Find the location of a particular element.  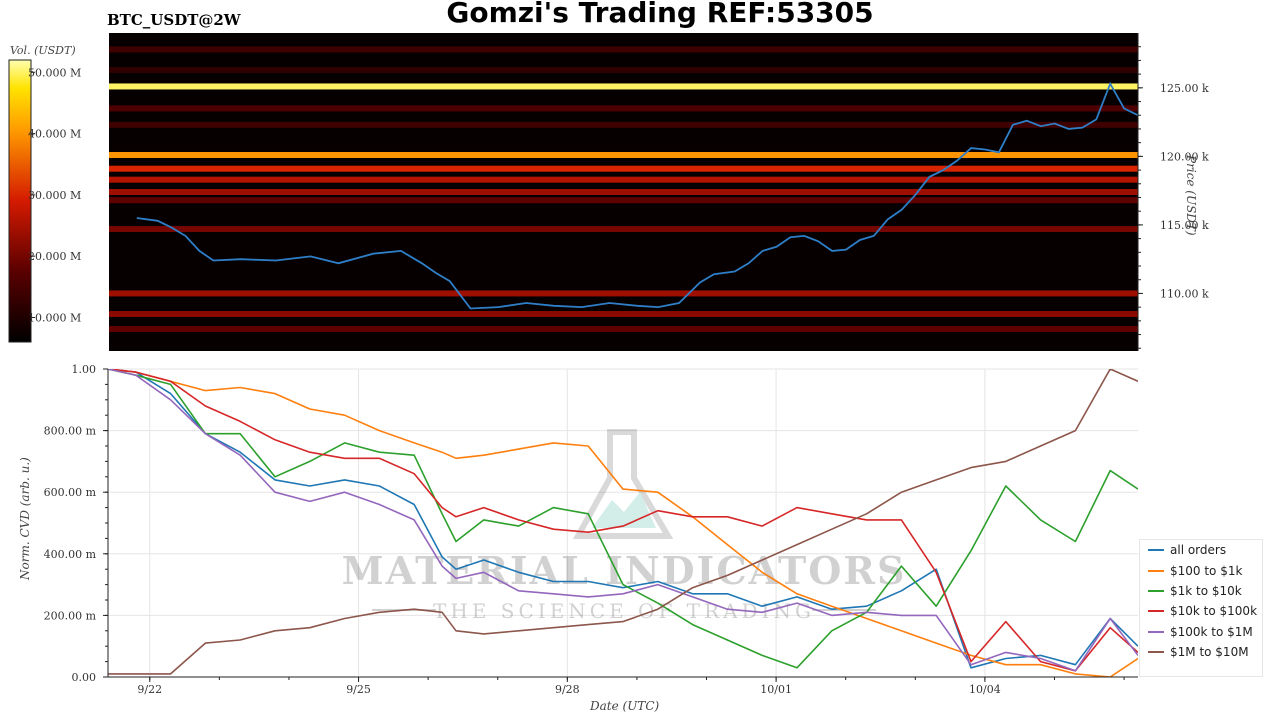

price-tick-label: 120.00 k is located at coordinates (1184, 156).